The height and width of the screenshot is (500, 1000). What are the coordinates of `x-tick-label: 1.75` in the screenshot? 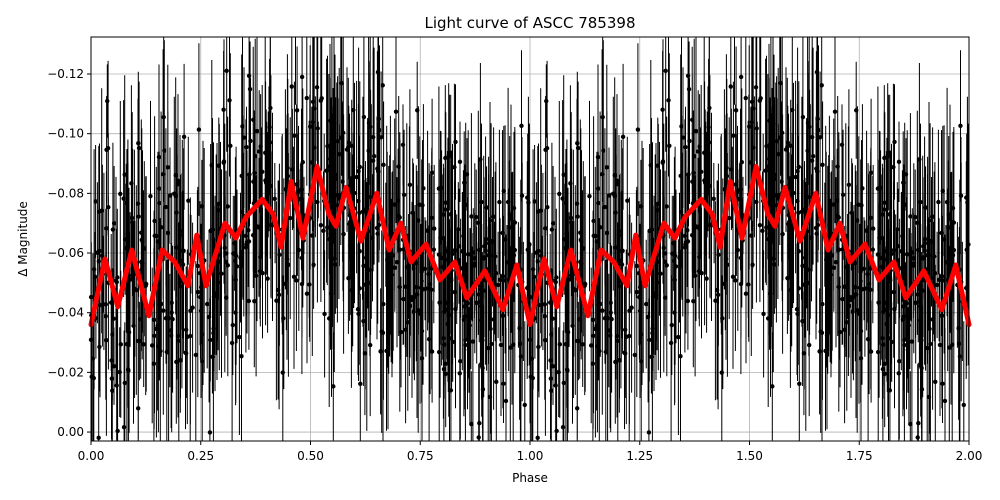 It's located at (859, 456).